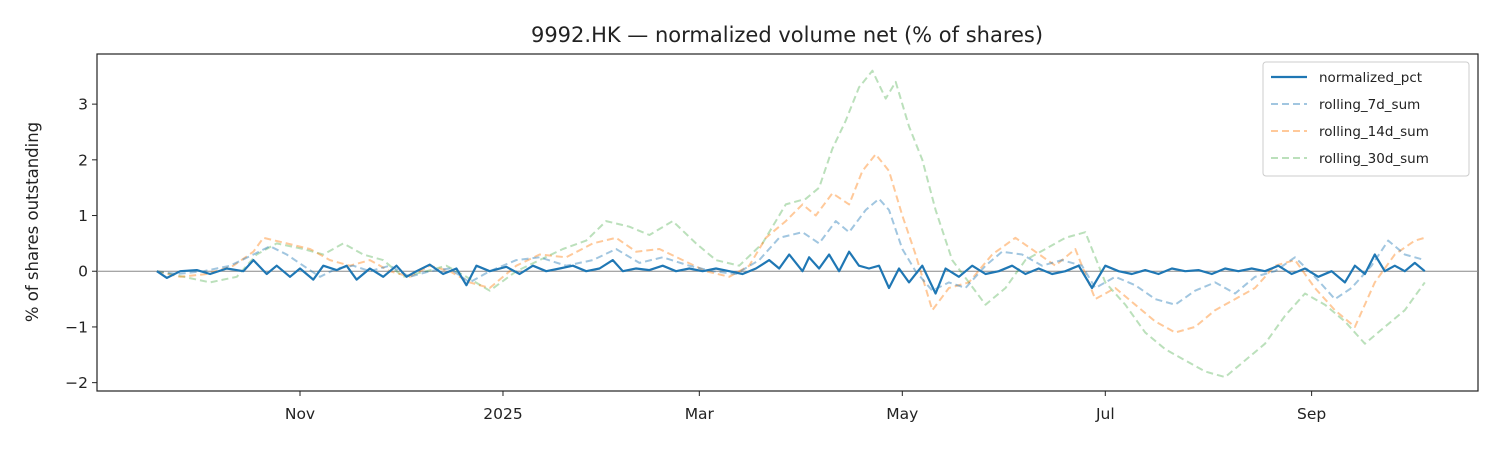 The height and width of the screenshot is (450, 1500). I want to click on x-tick-label: Nov, so click(300, 414).